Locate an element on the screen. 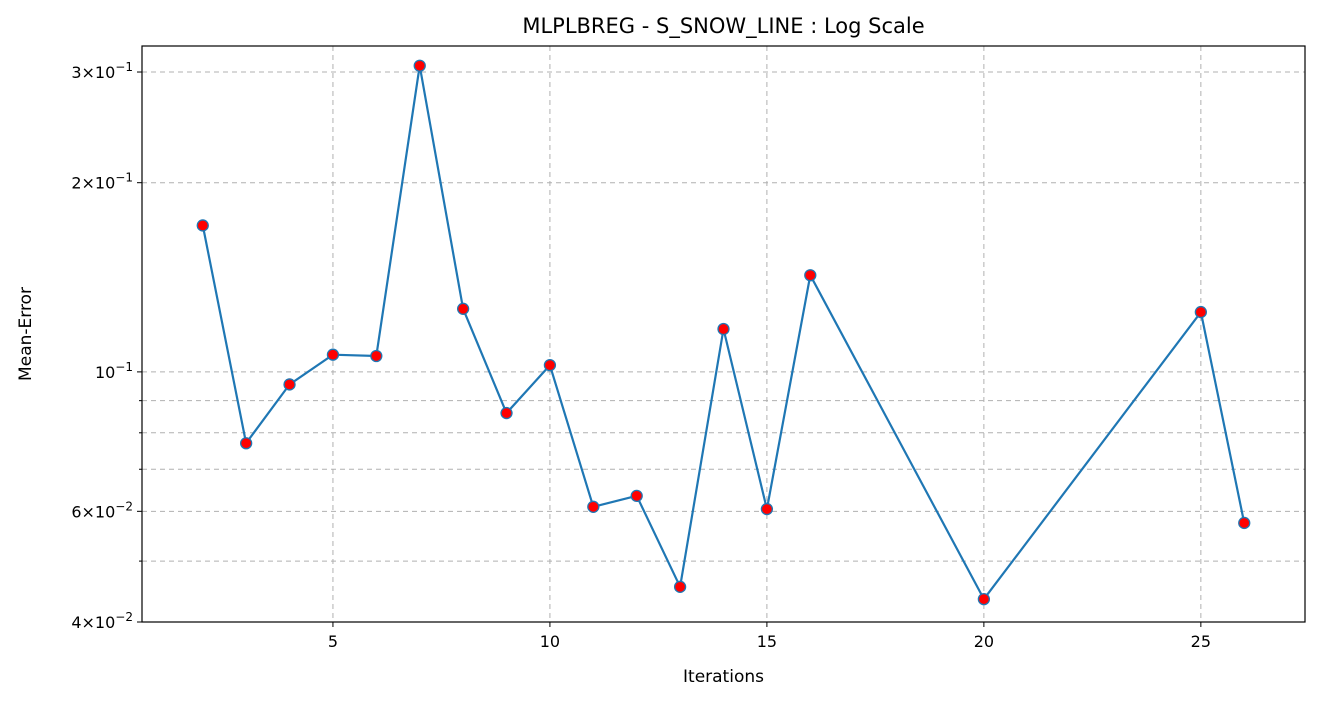  x-axis-label: Iterations is located at coordinates (723, 677).